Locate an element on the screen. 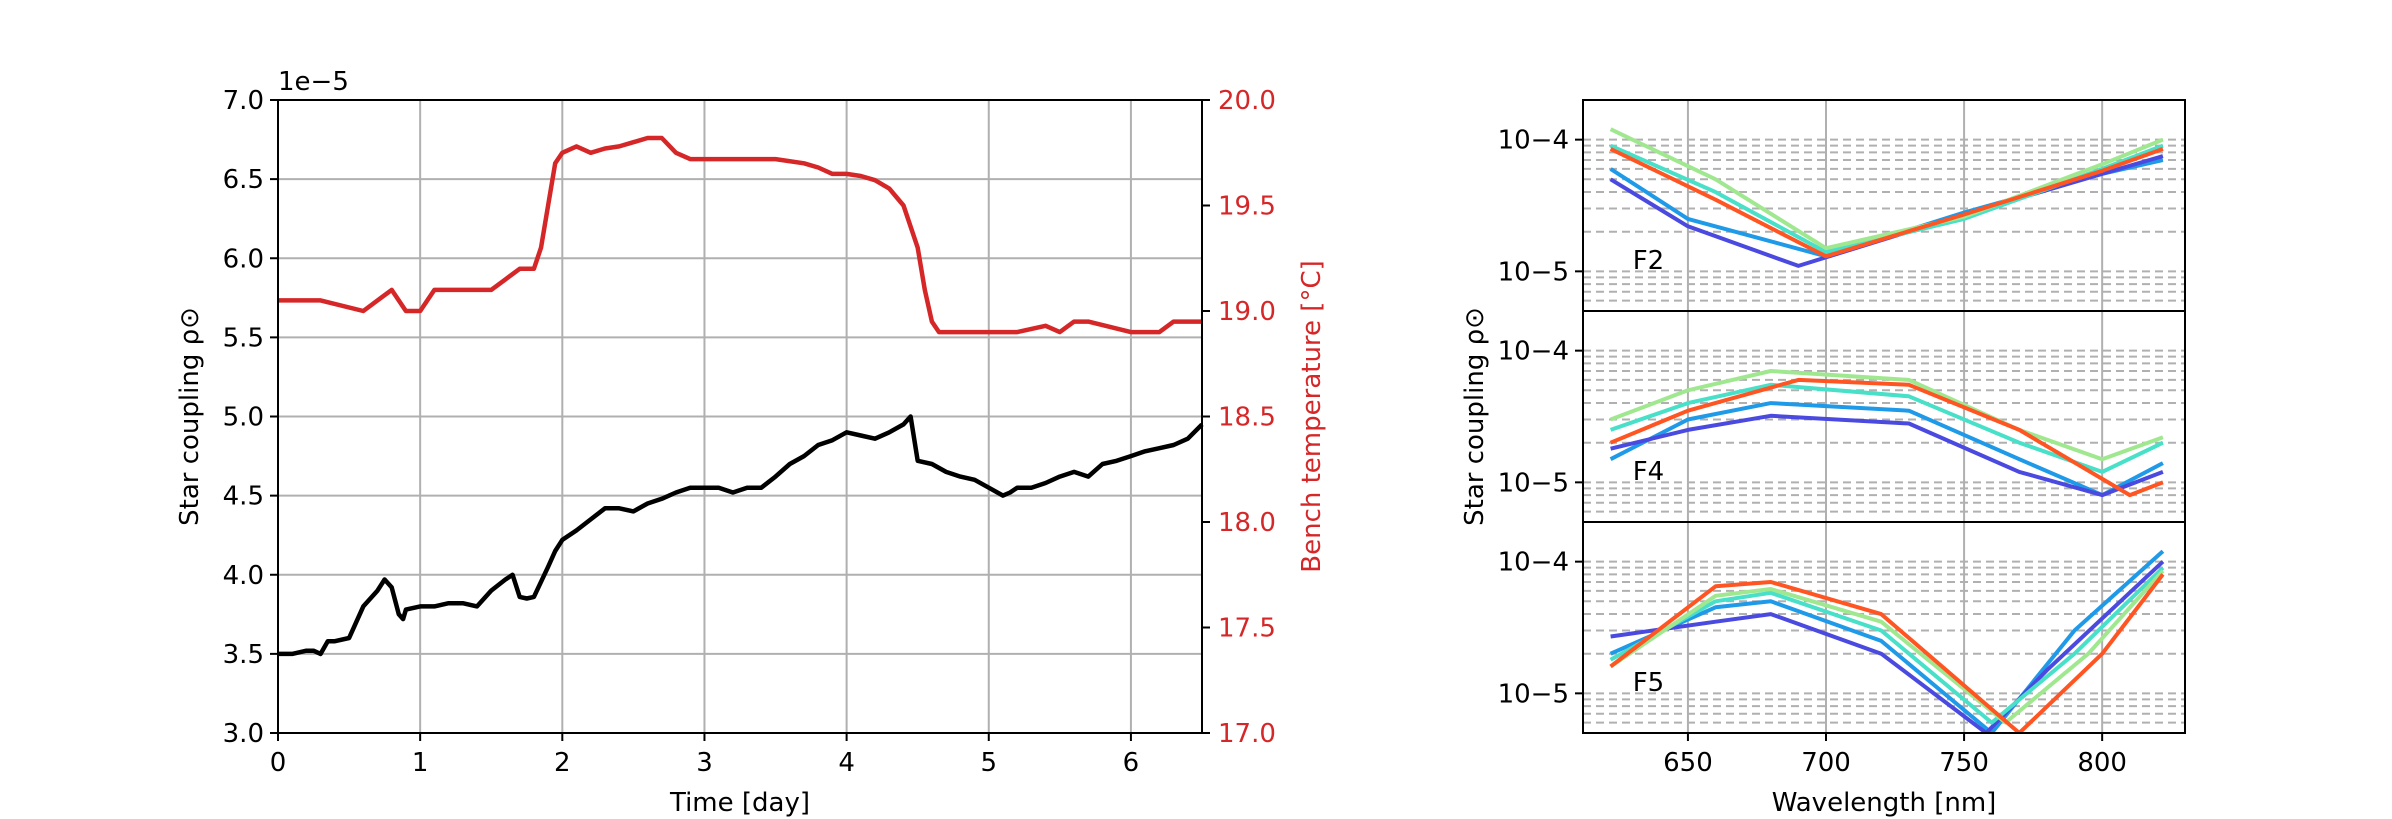 This screenshot has width=2392, height=819. x-tick-label: 0 is located at coordinates (278, 763).